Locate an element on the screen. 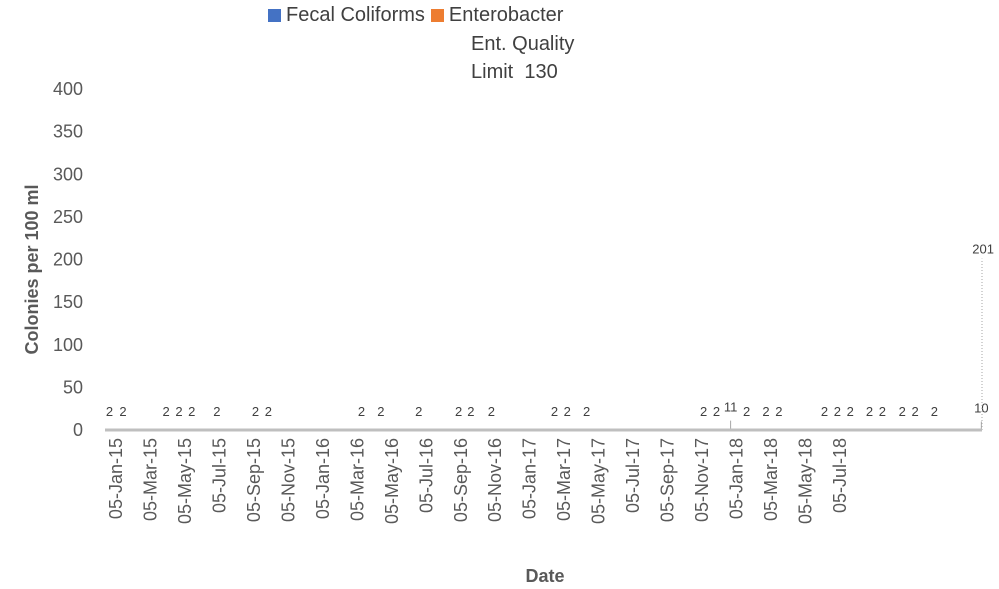  x-tick-label: 05-Jul-17 is located at coordinates (633, 475).